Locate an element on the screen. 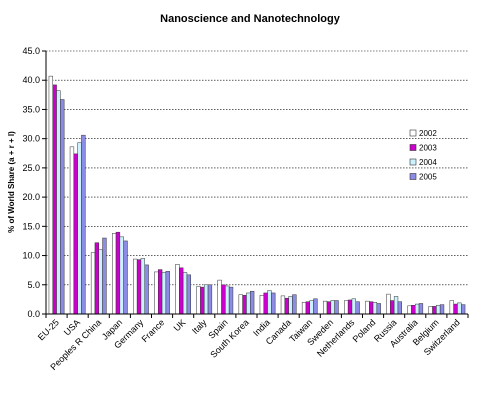 This screenshot has height=400, width=500. y-tick-label: 35.0 is located at coordinates (31, 109).